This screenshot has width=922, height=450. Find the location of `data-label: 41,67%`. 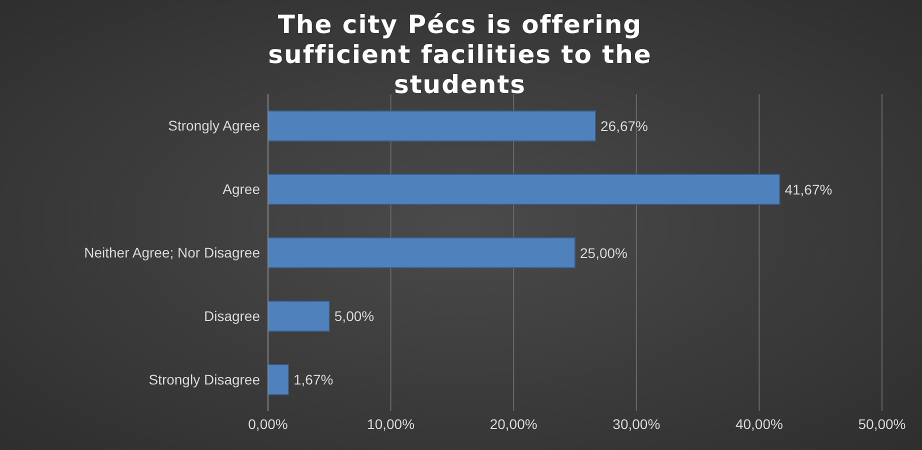

data-label: 41,67% is located at coordinates (808, 189).